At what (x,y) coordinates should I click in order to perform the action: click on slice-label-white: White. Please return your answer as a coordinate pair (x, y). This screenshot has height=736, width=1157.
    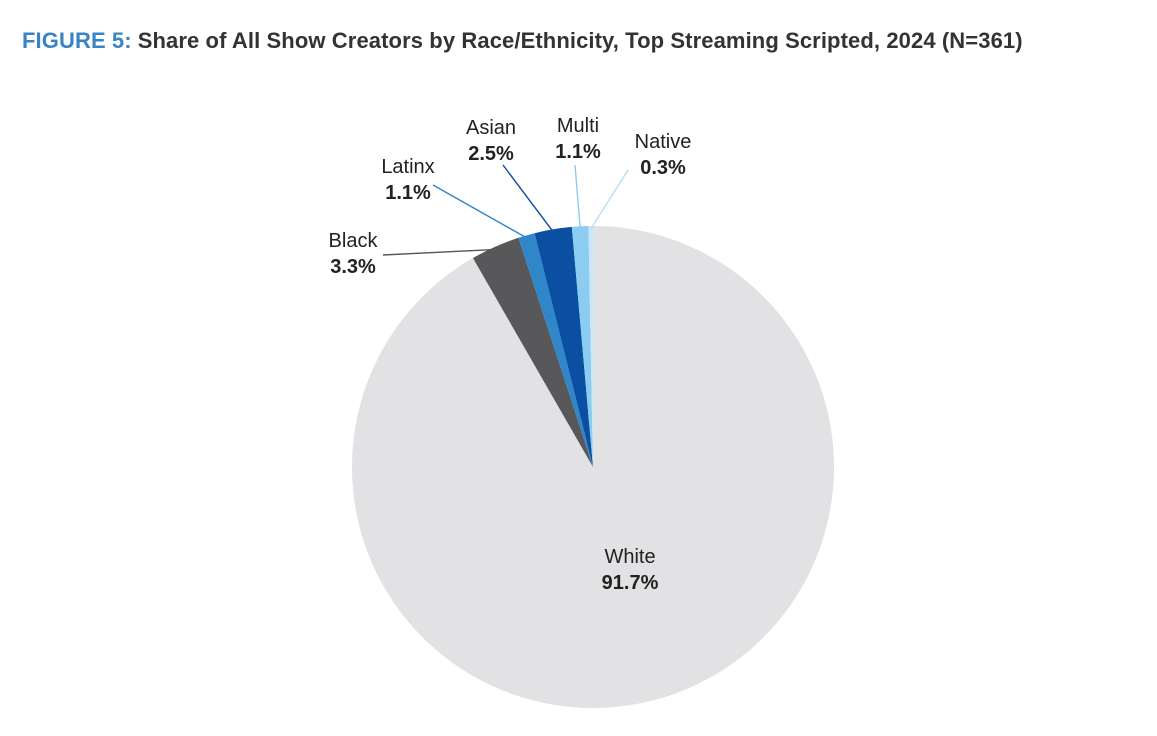
    Looking at the image, I should click on (629, 557).